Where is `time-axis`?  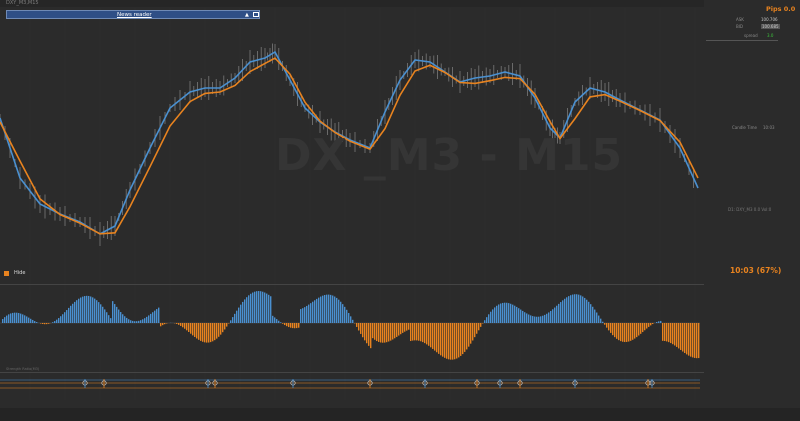
time-axis is located at coordinates (400, 414).